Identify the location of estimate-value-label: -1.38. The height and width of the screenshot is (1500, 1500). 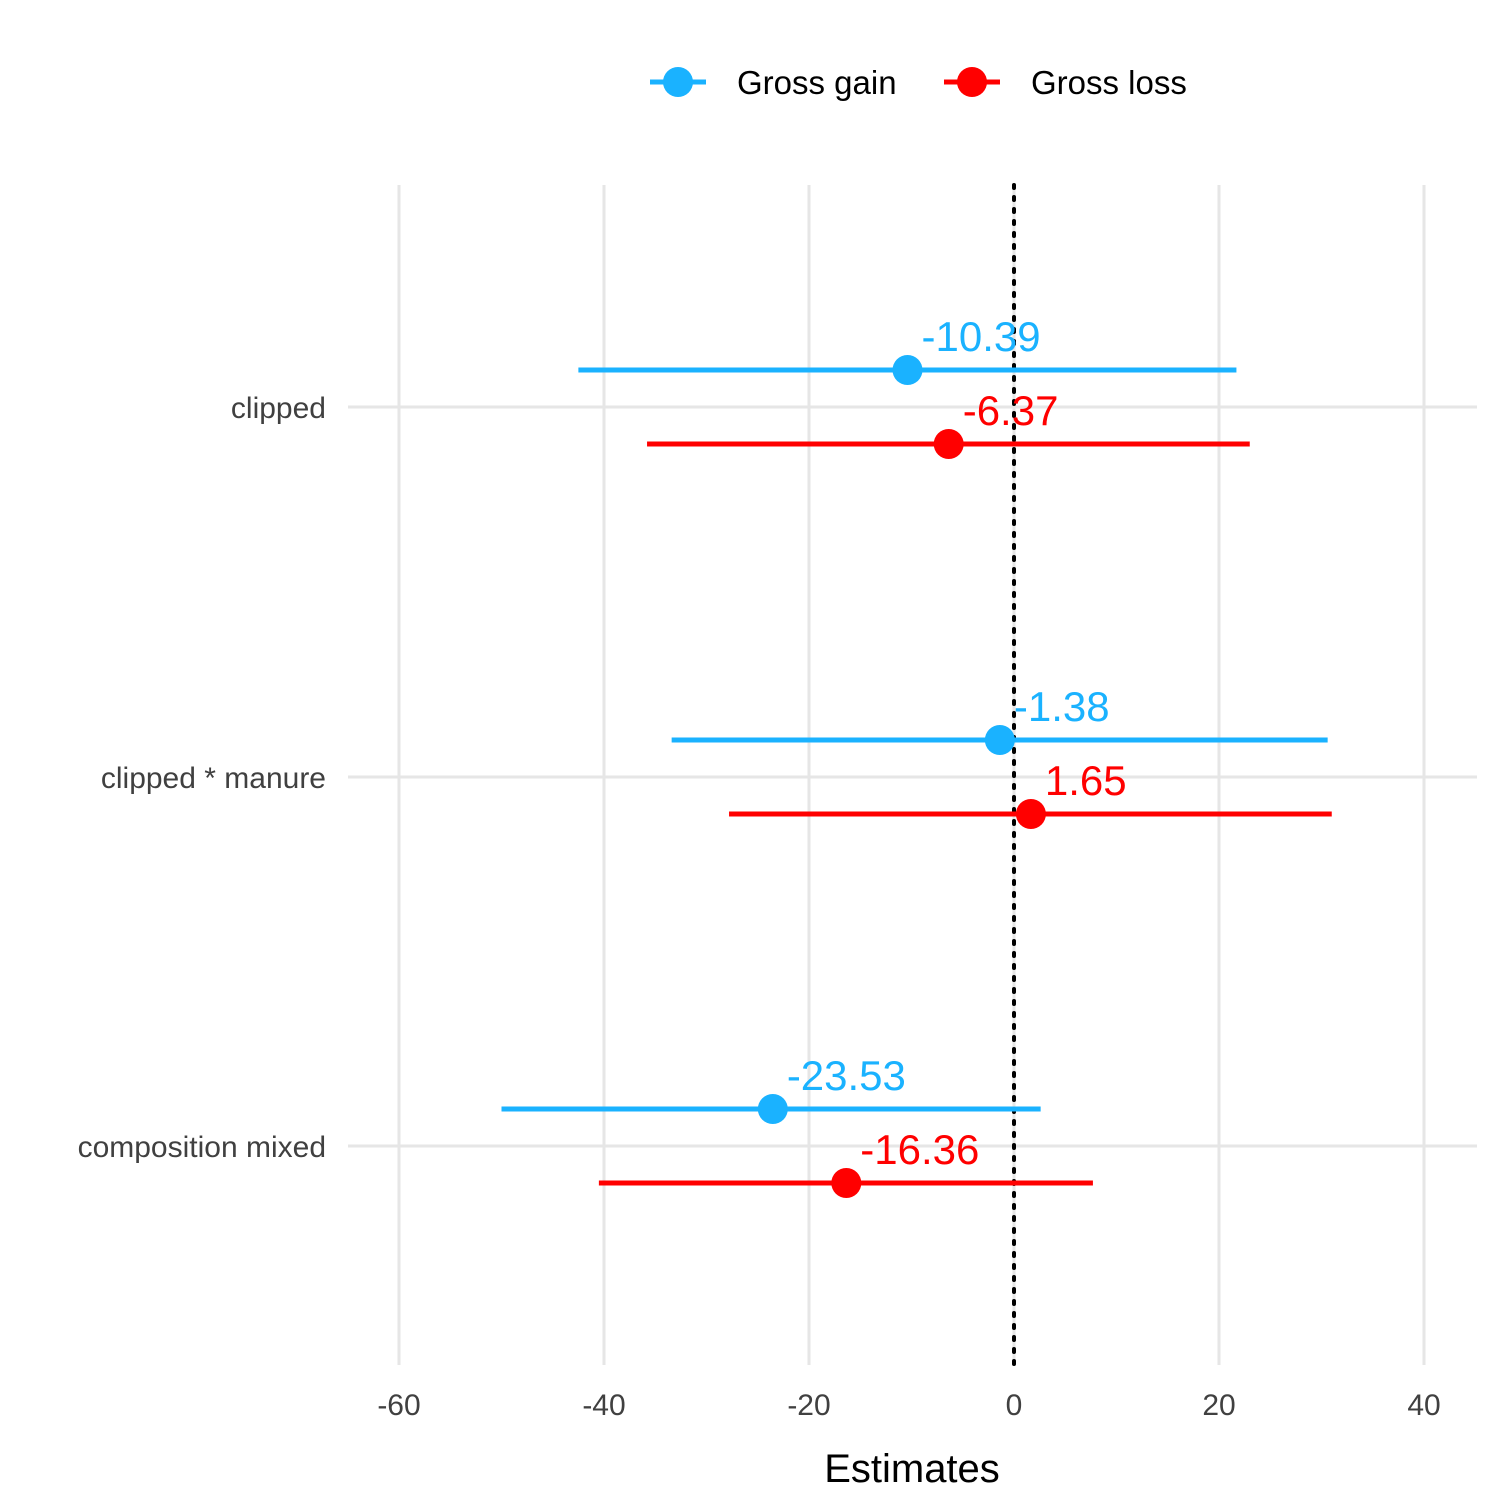
(1062, 706).